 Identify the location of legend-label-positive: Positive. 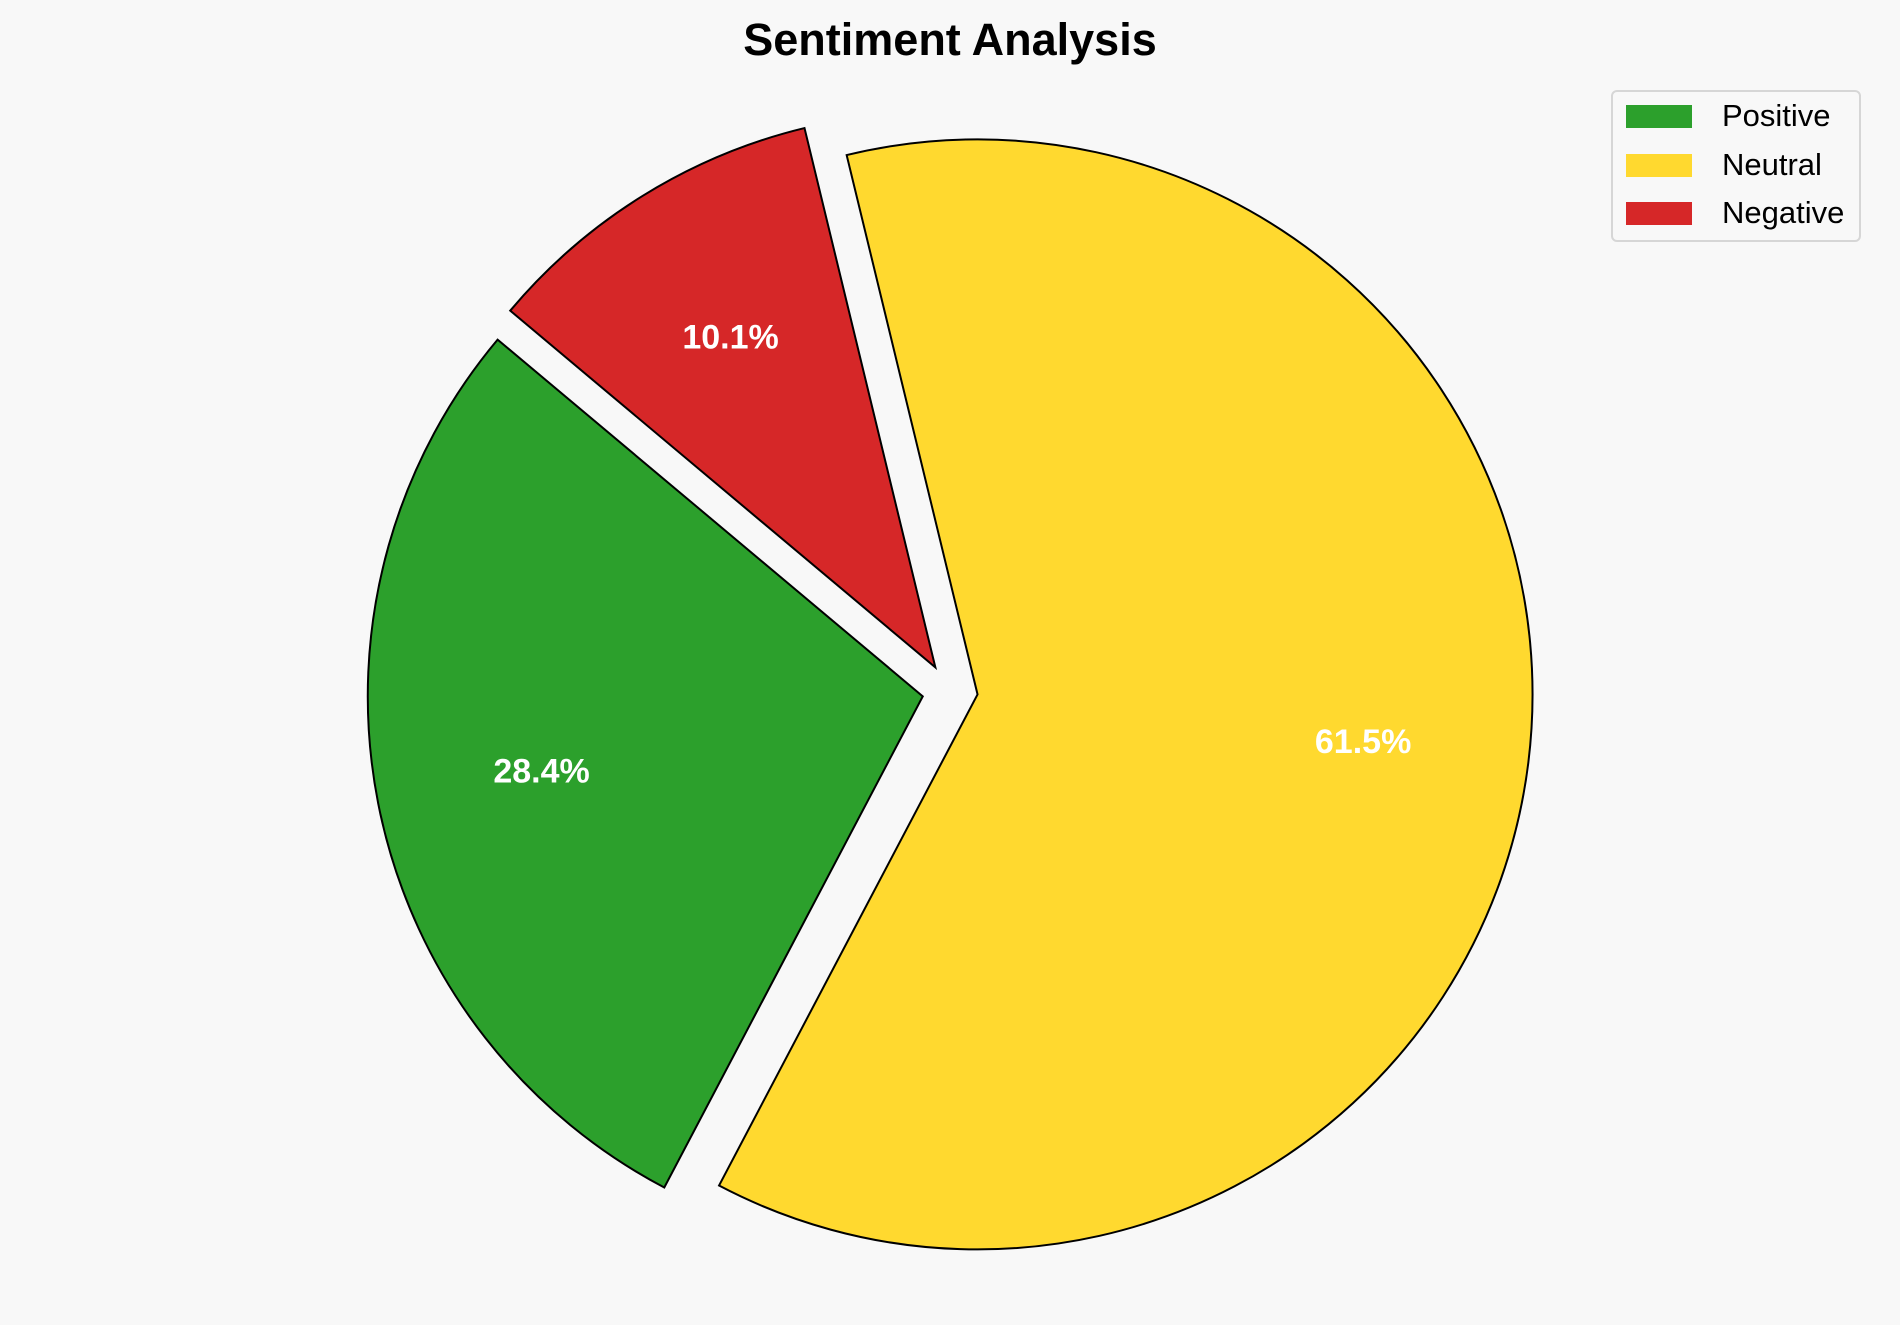
(1776, 115).